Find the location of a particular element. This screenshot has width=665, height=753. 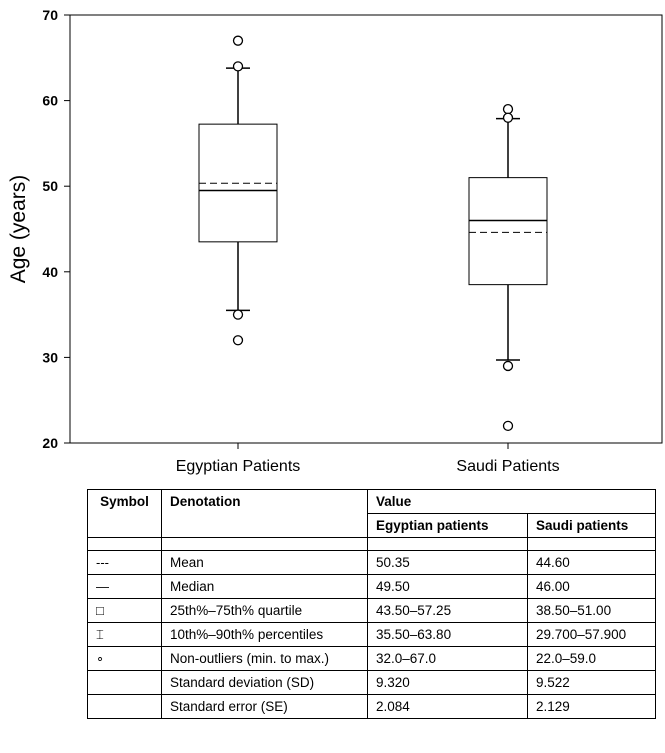

header-egyptian: Egyptian patients is located at coordinates (447, 525).